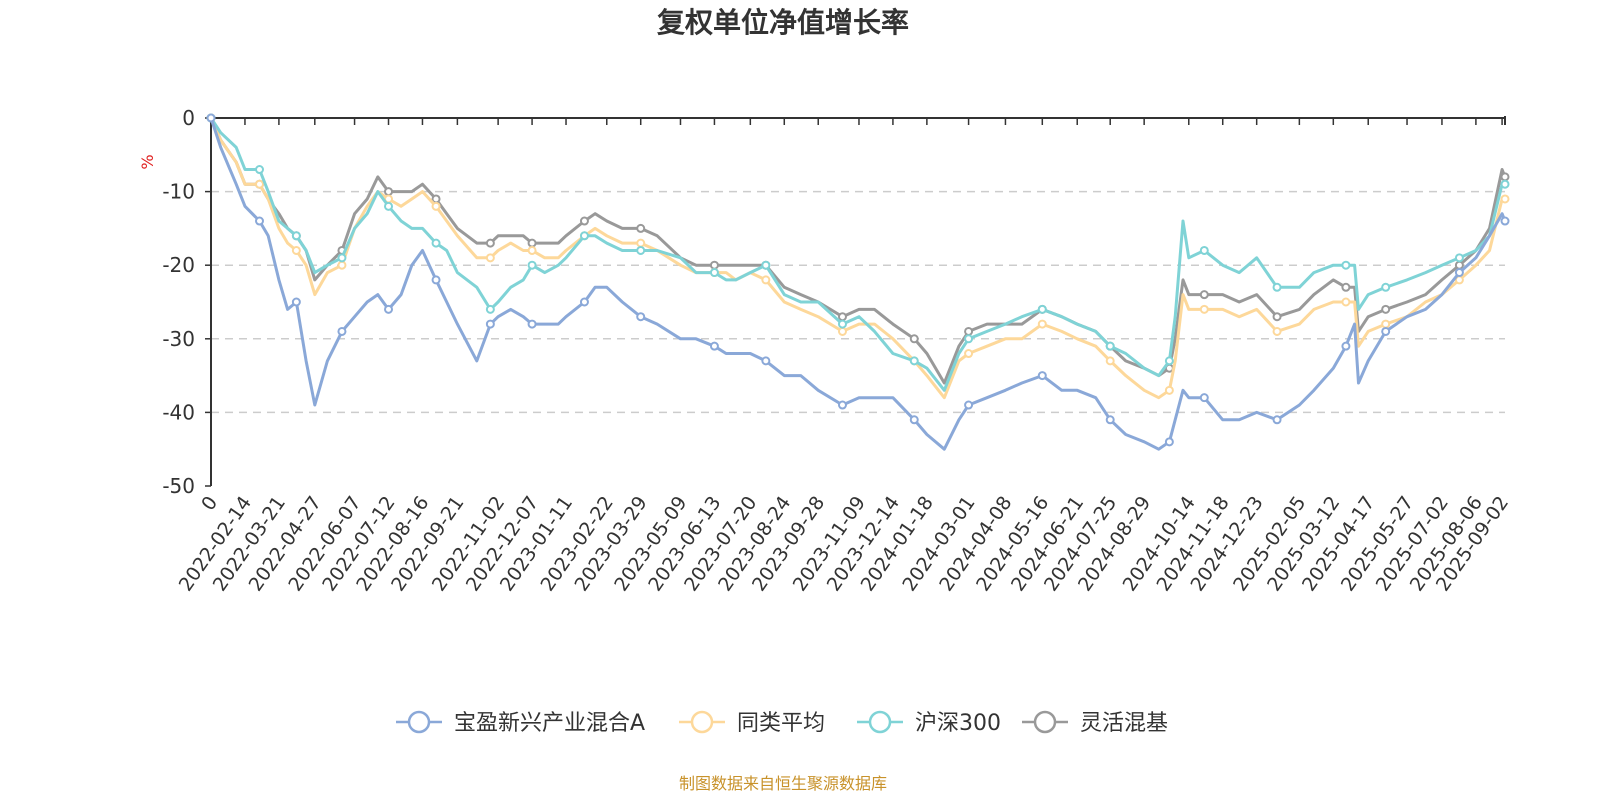  What do you see at coordinates (209, 503) in the screenshot?
I see `x-tick-label: 0` at bounding box center [209, 503].